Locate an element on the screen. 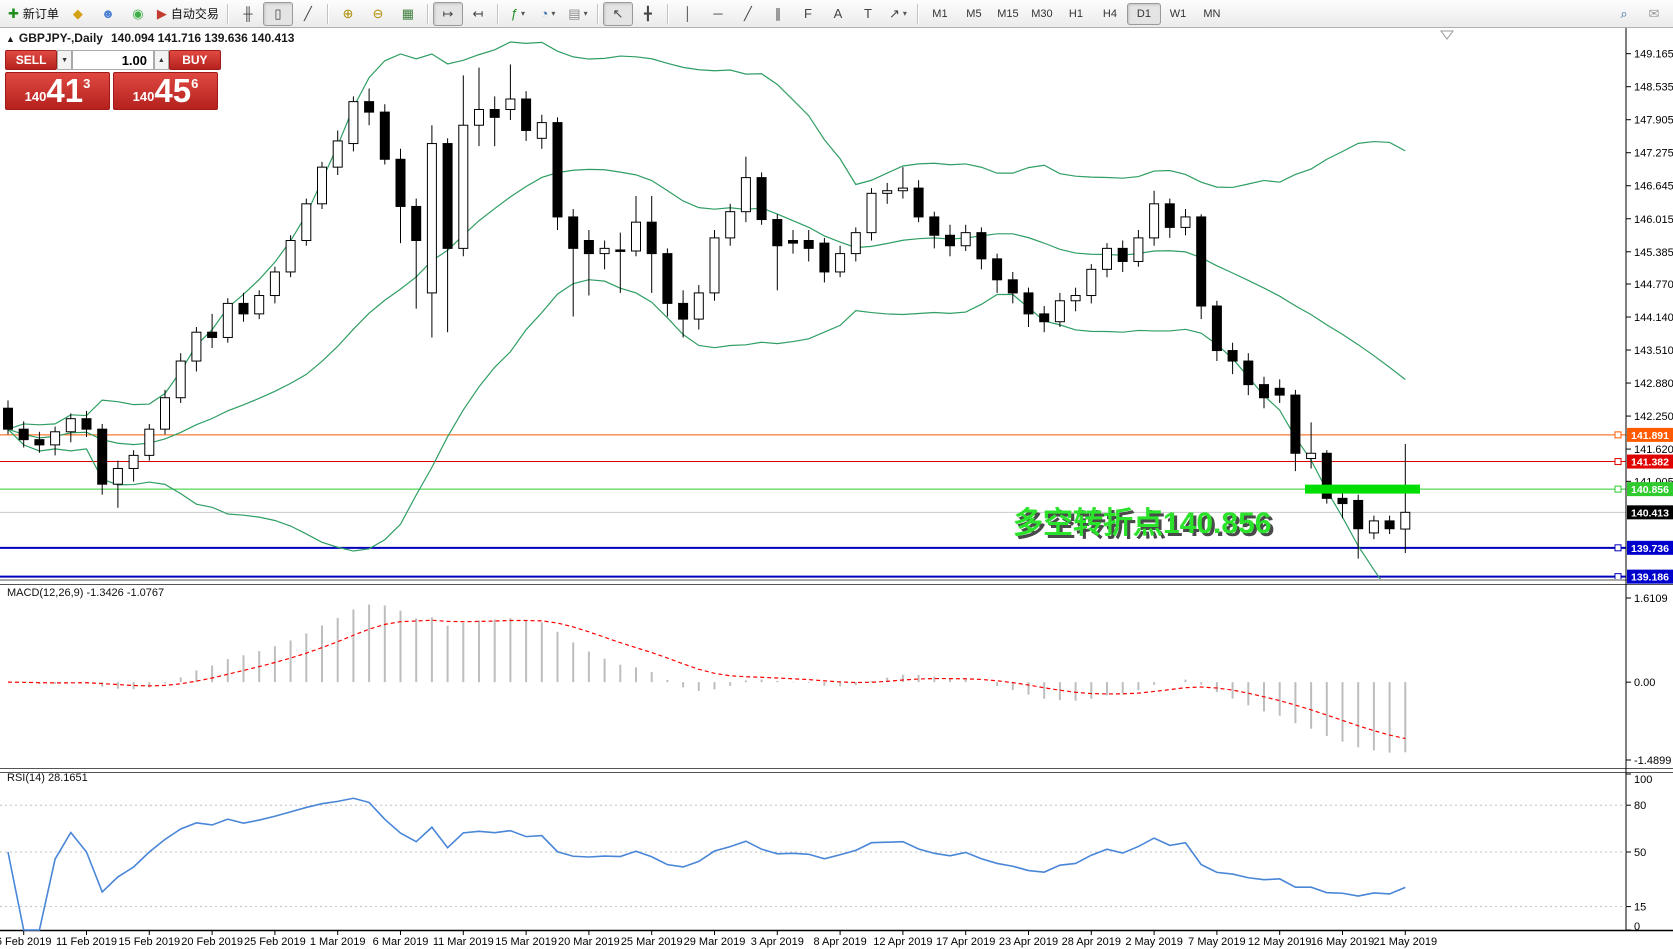 The image size is (1673, 949). timeframe-button-M5: M5 is located at coordinates (974, 13).